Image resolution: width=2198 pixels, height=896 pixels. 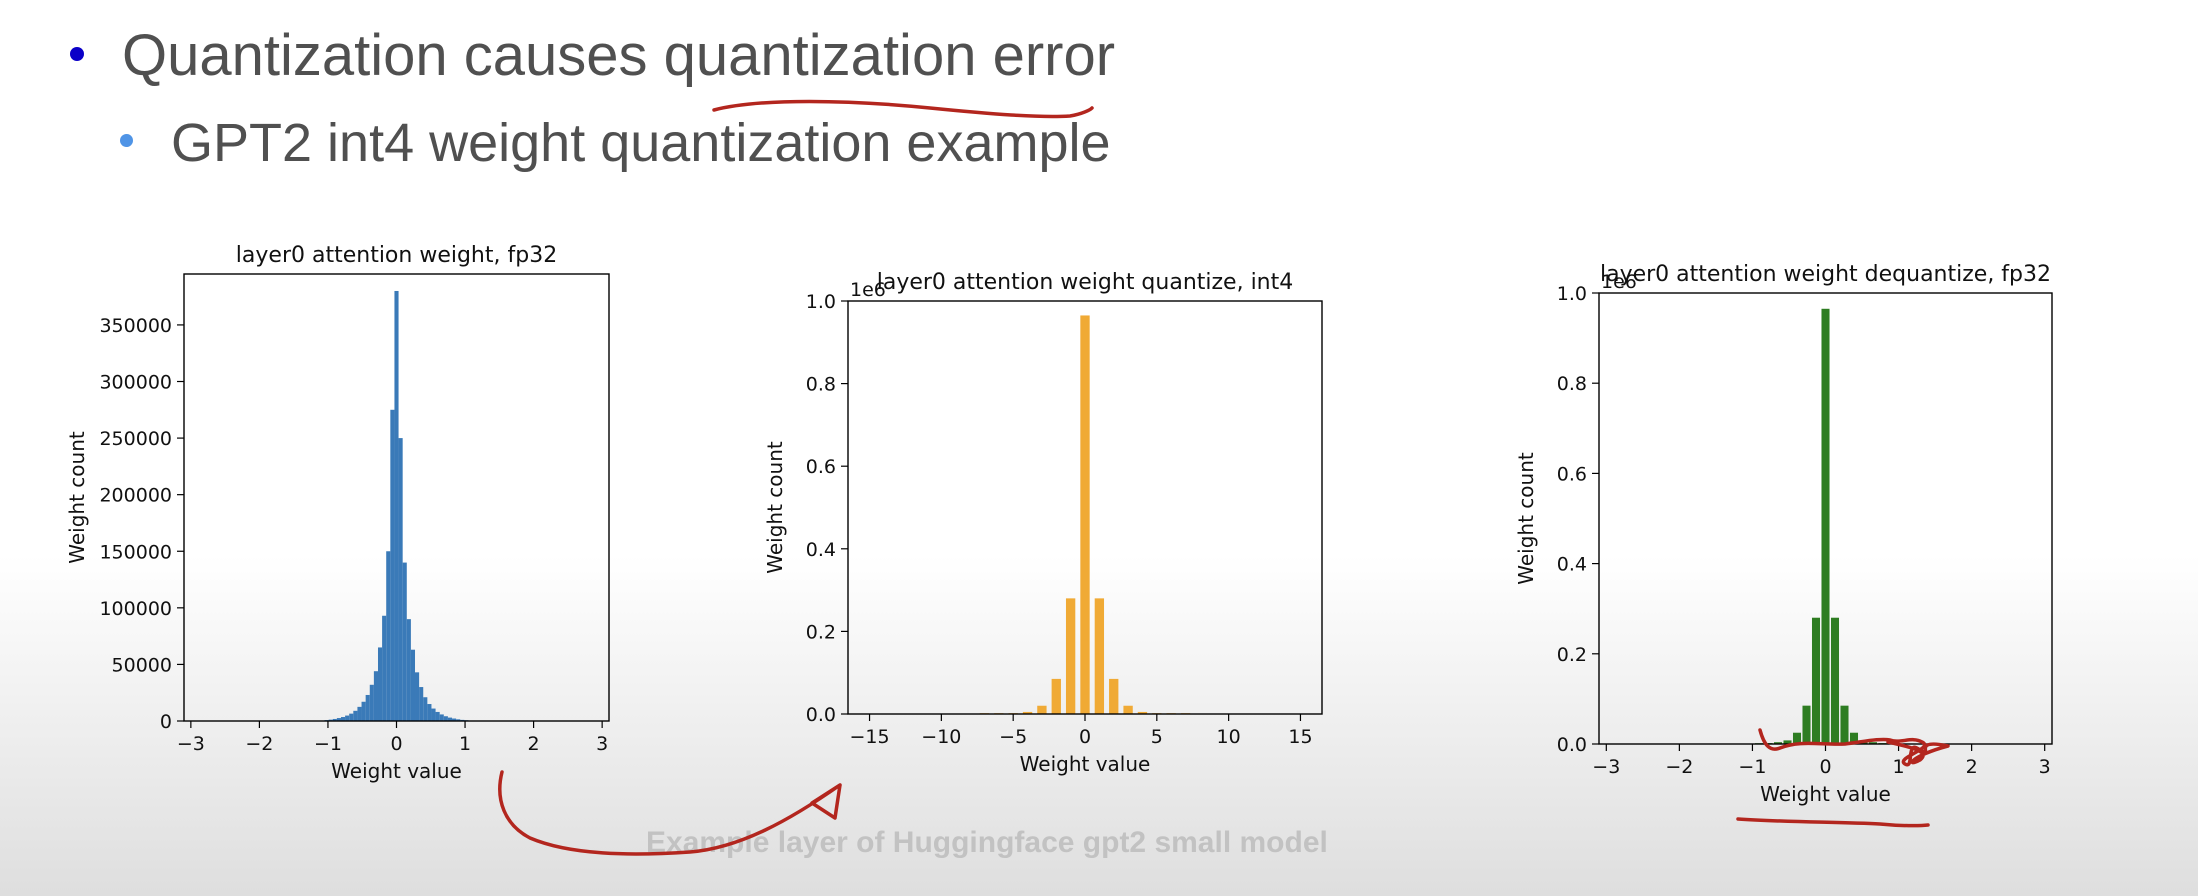 What do you see at coordinates (1572, 565) in the screenshot?
I see `chart2-y-tick-label: 0.4` at bounding box center [1572, 565].